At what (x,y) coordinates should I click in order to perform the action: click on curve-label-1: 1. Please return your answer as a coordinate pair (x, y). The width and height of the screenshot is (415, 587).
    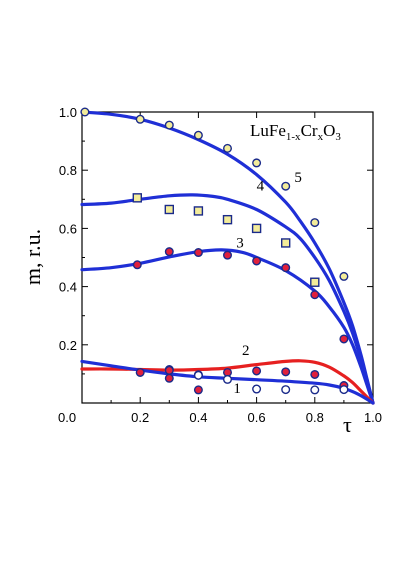
    Looking at the image, I should click on (237, 389).